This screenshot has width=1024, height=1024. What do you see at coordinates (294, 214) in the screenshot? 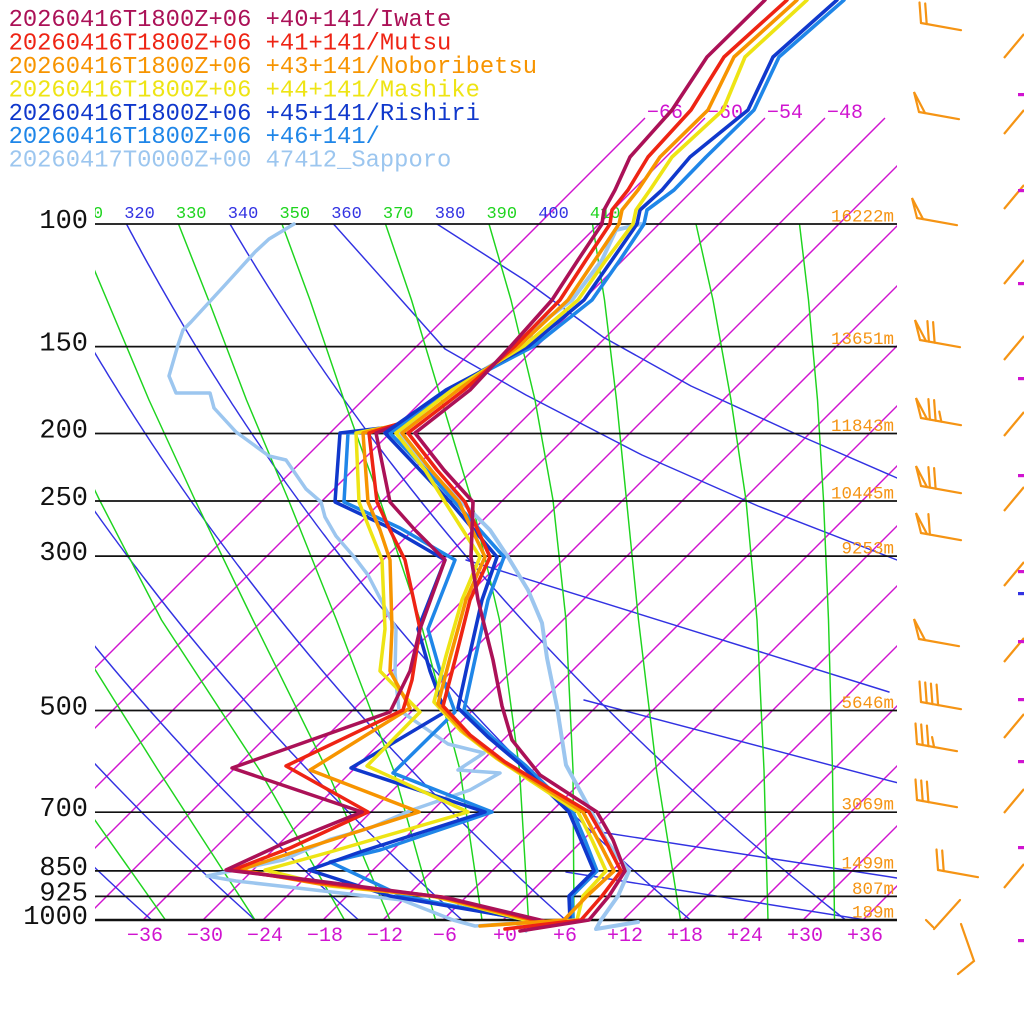
I see `svg-text: 350` at bounding box center [294, 214].